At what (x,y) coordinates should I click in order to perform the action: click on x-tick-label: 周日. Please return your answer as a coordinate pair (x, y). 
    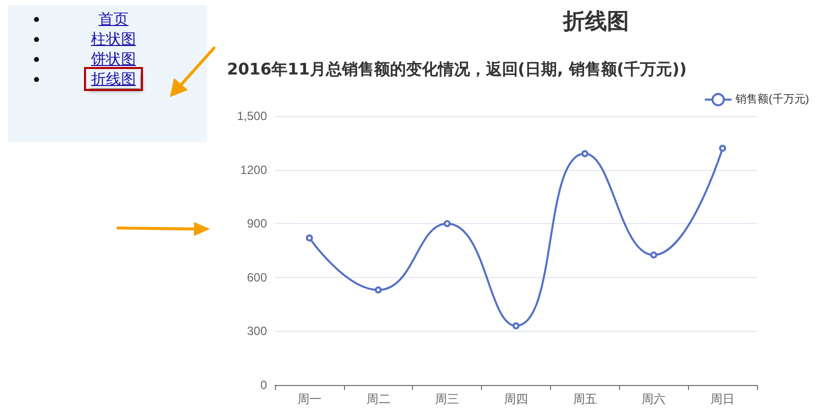
    Looking at the image, I should click on (722, 399).